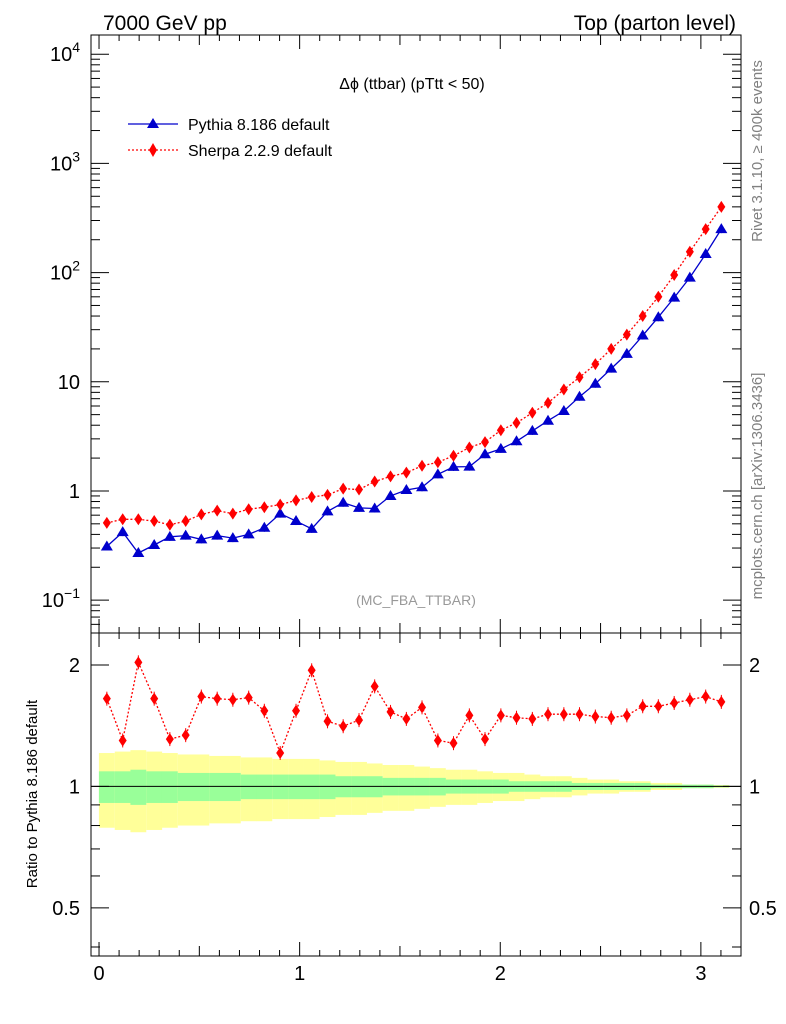 This screenshot has height=1024, width=786. What do you see at coordinates (153, 150) in the screenshot?
I see `legend-sherpa-marker` at bounding box center [153, 150].